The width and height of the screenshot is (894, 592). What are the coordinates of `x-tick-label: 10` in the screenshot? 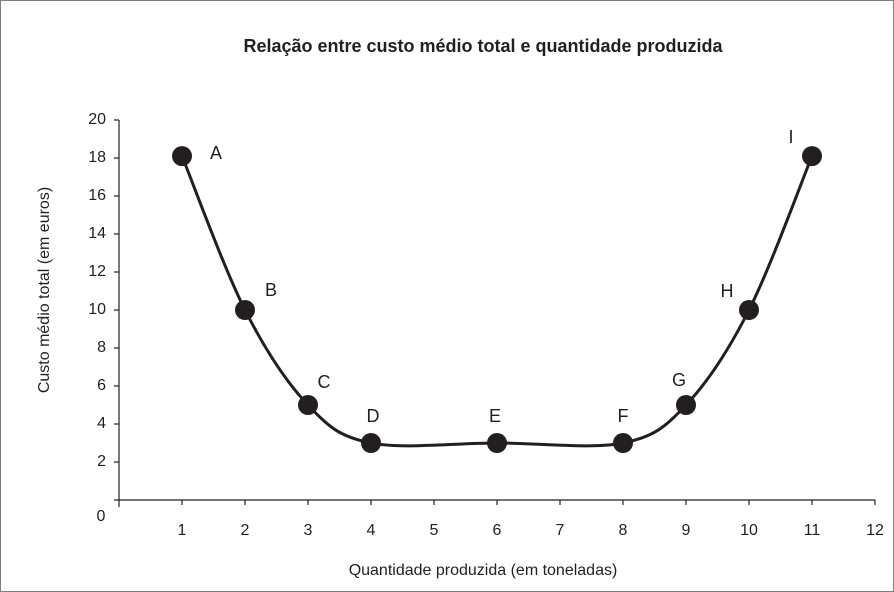 It's located at (749, 530).